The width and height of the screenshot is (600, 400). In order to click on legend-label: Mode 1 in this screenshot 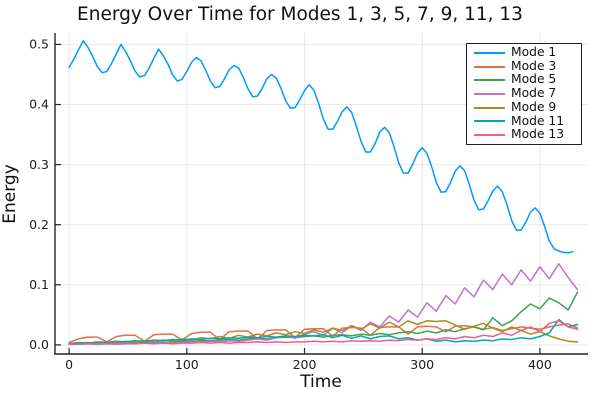, I will do `click(534, 52)`.